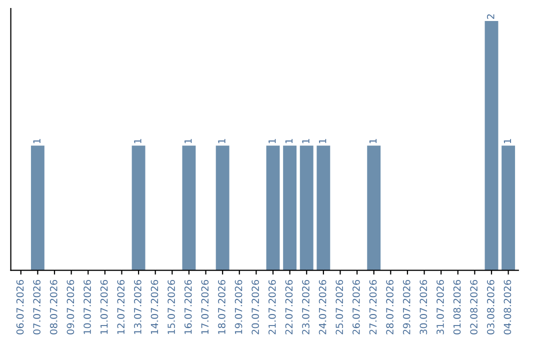  I want to click on x-tick-label: 27.07.2026, so click(373, 307).